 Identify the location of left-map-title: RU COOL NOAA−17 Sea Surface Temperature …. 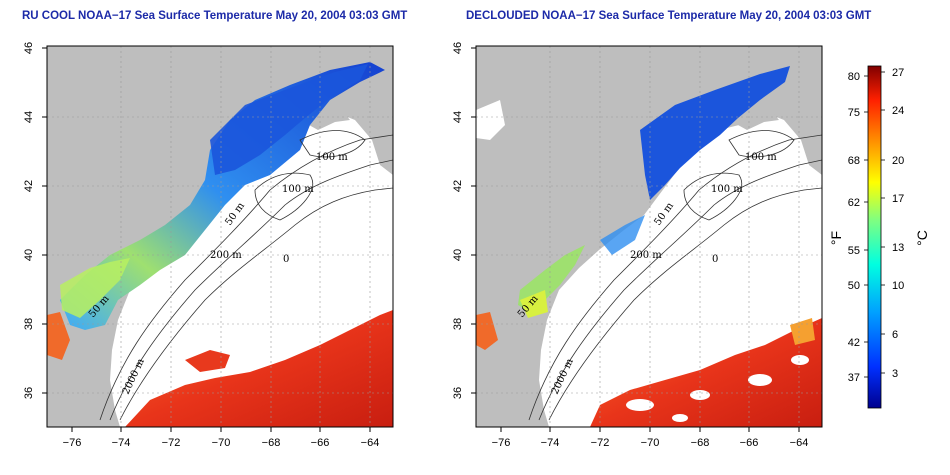
(215, 16).